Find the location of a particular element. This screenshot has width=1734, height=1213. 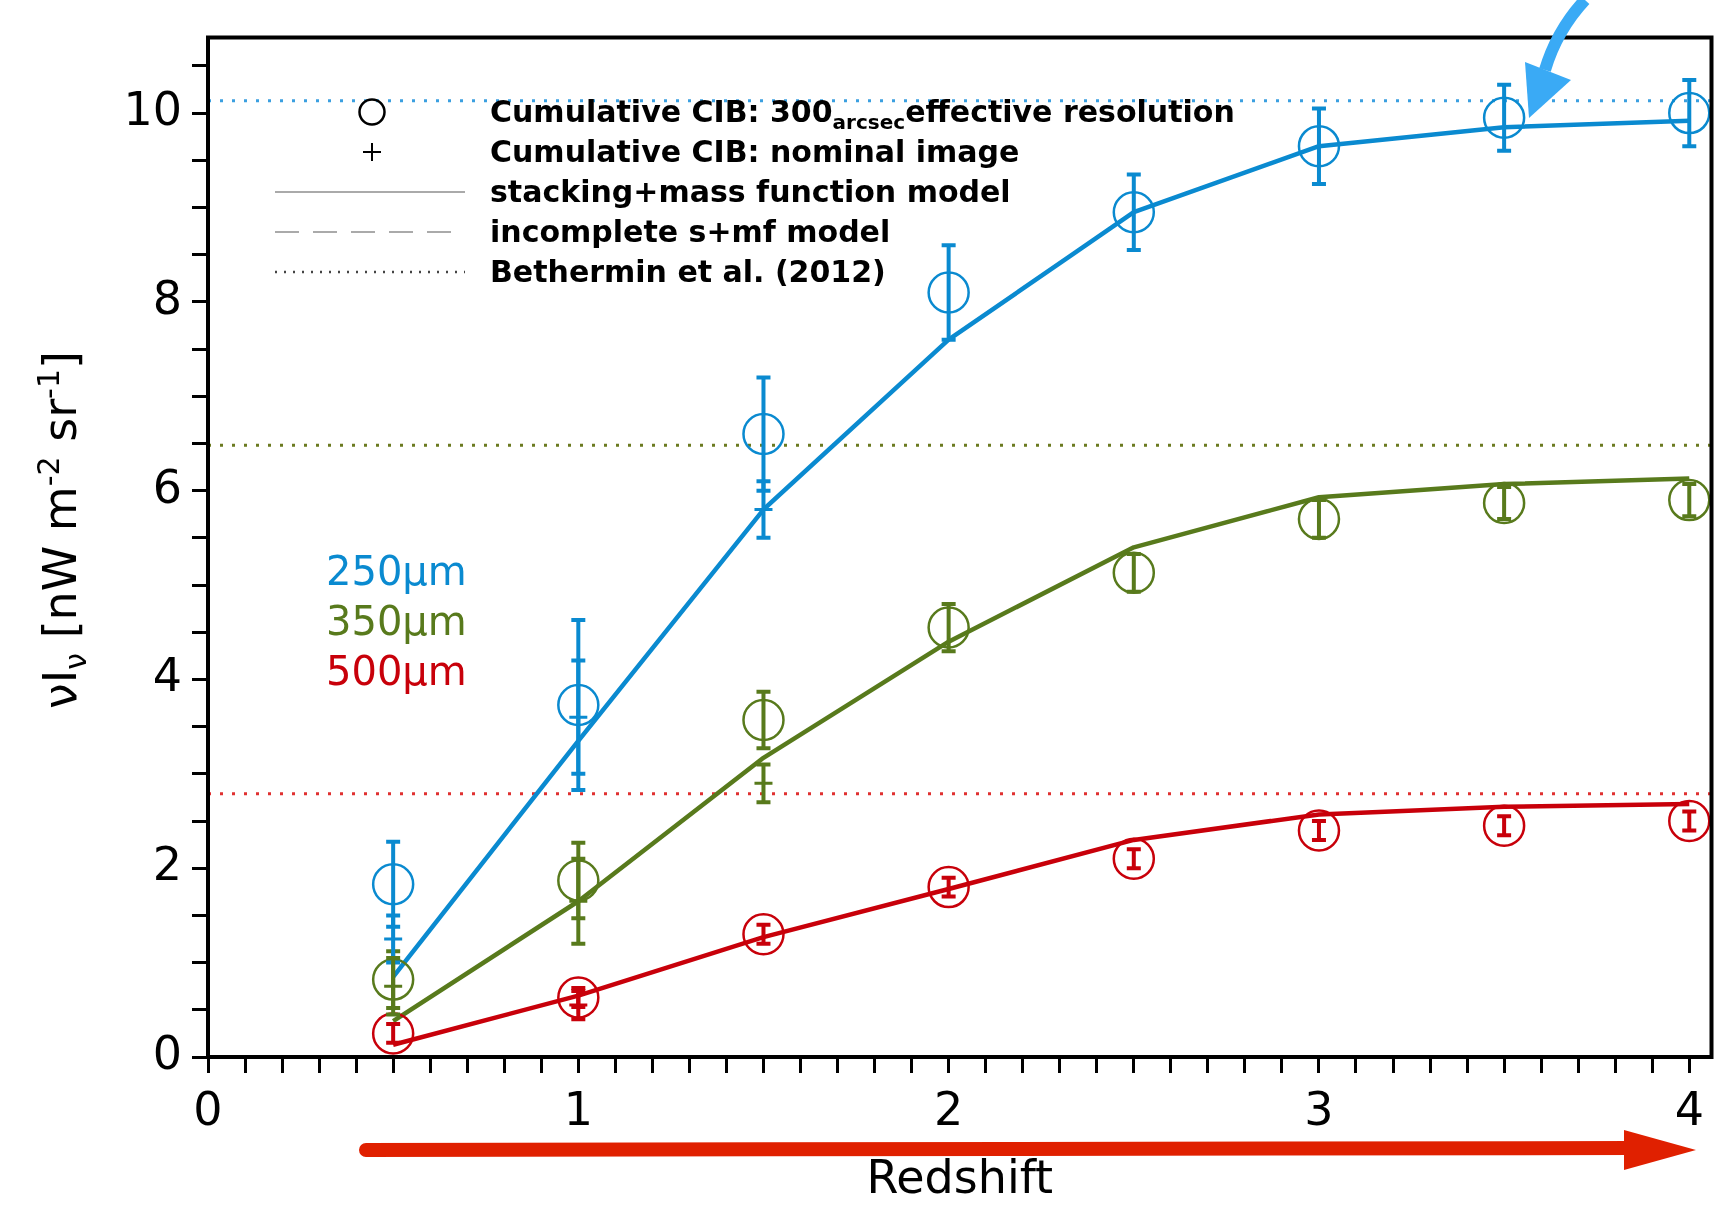

y-tick-label: 4 is located at coordinates (167, 675).